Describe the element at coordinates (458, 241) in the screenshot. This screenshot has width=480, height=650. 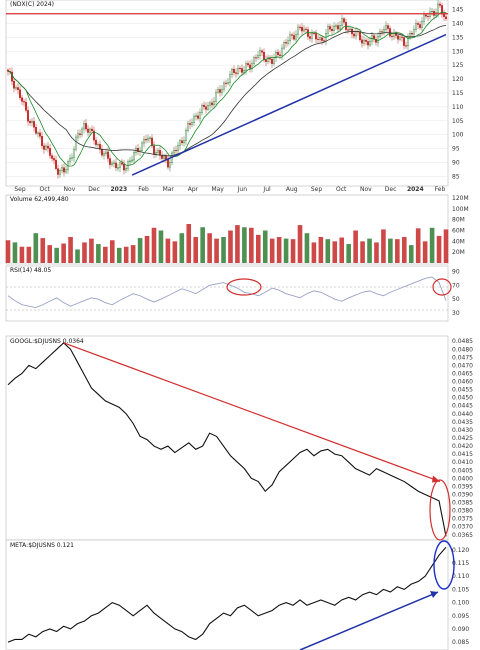
I see `volume-y-tick: 40M` at that location.